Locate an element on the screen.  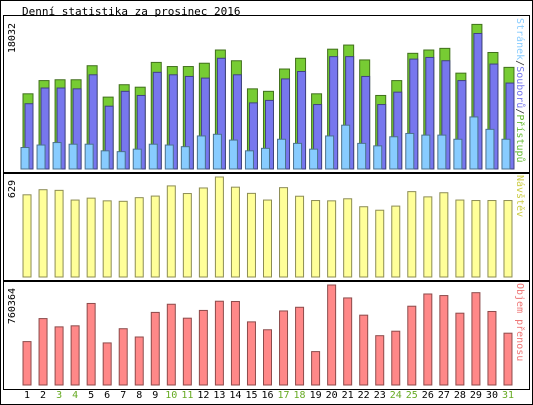
bar-Stránek-11 is located at coordinates (185, 158).